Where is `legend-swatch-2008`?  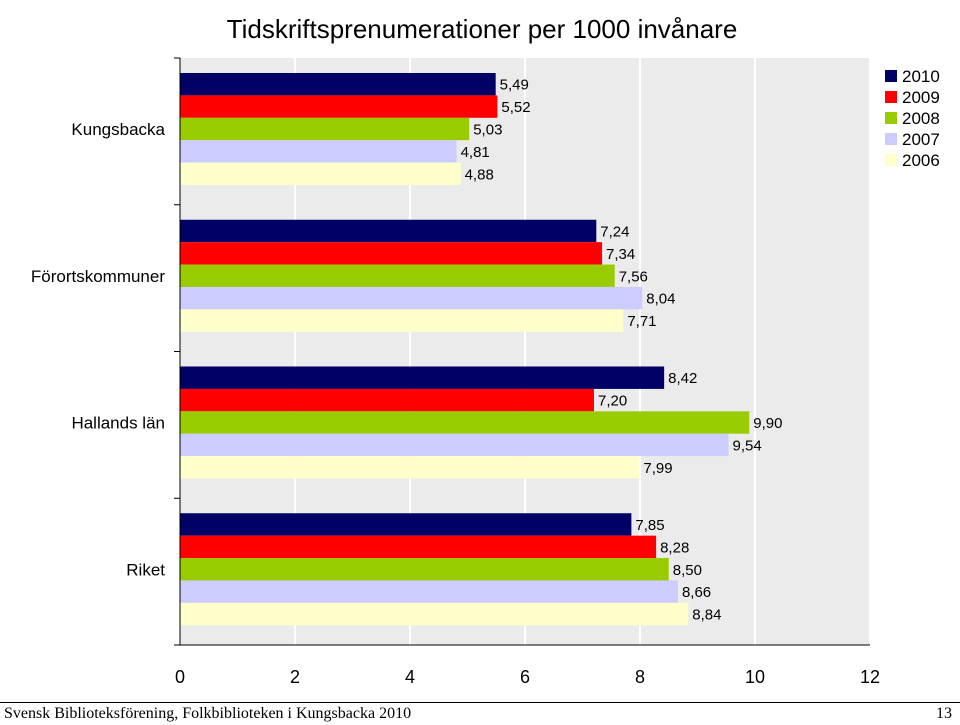
legend-swatch-2008 is located at coordinates (891, 118).